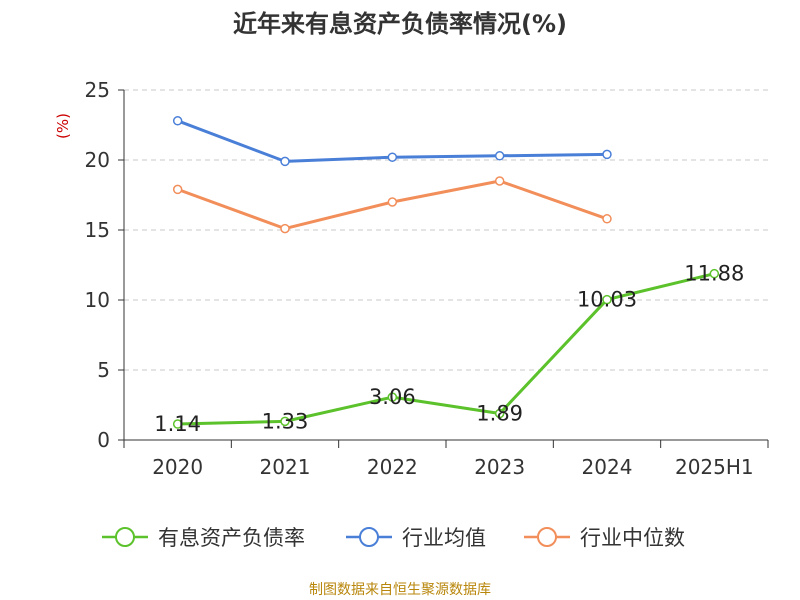  I want to click on chart-title: 近年来有息资产负债率情况(%), so click(400, 24).